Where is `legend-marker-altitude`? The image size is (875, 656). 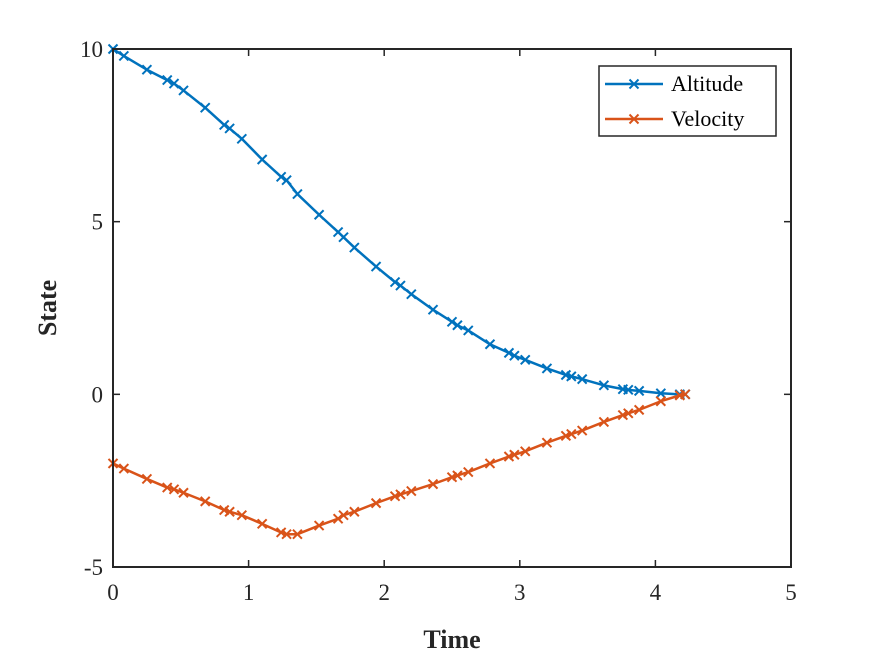 legend-marker-altitude is located at coordinates (634, 84).